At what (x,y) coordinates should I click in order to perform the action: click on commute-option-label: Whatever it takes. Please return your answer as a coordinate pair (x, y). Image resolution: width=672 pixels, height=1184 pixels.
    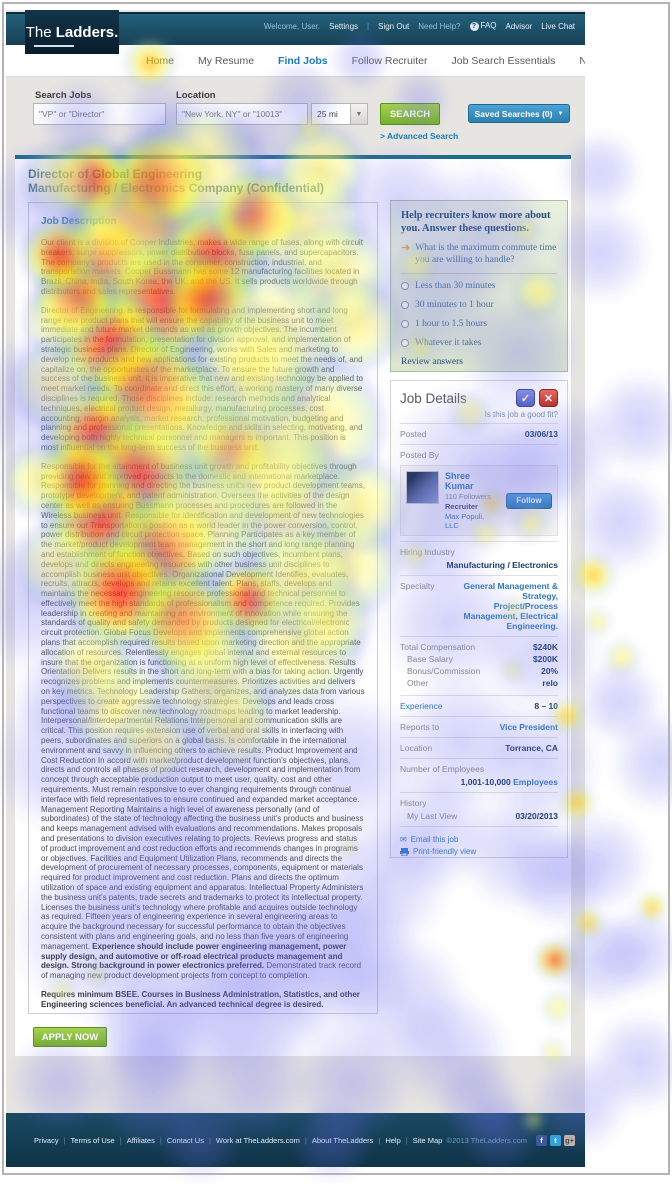
    Looking at the image, I should click on (448, 343).